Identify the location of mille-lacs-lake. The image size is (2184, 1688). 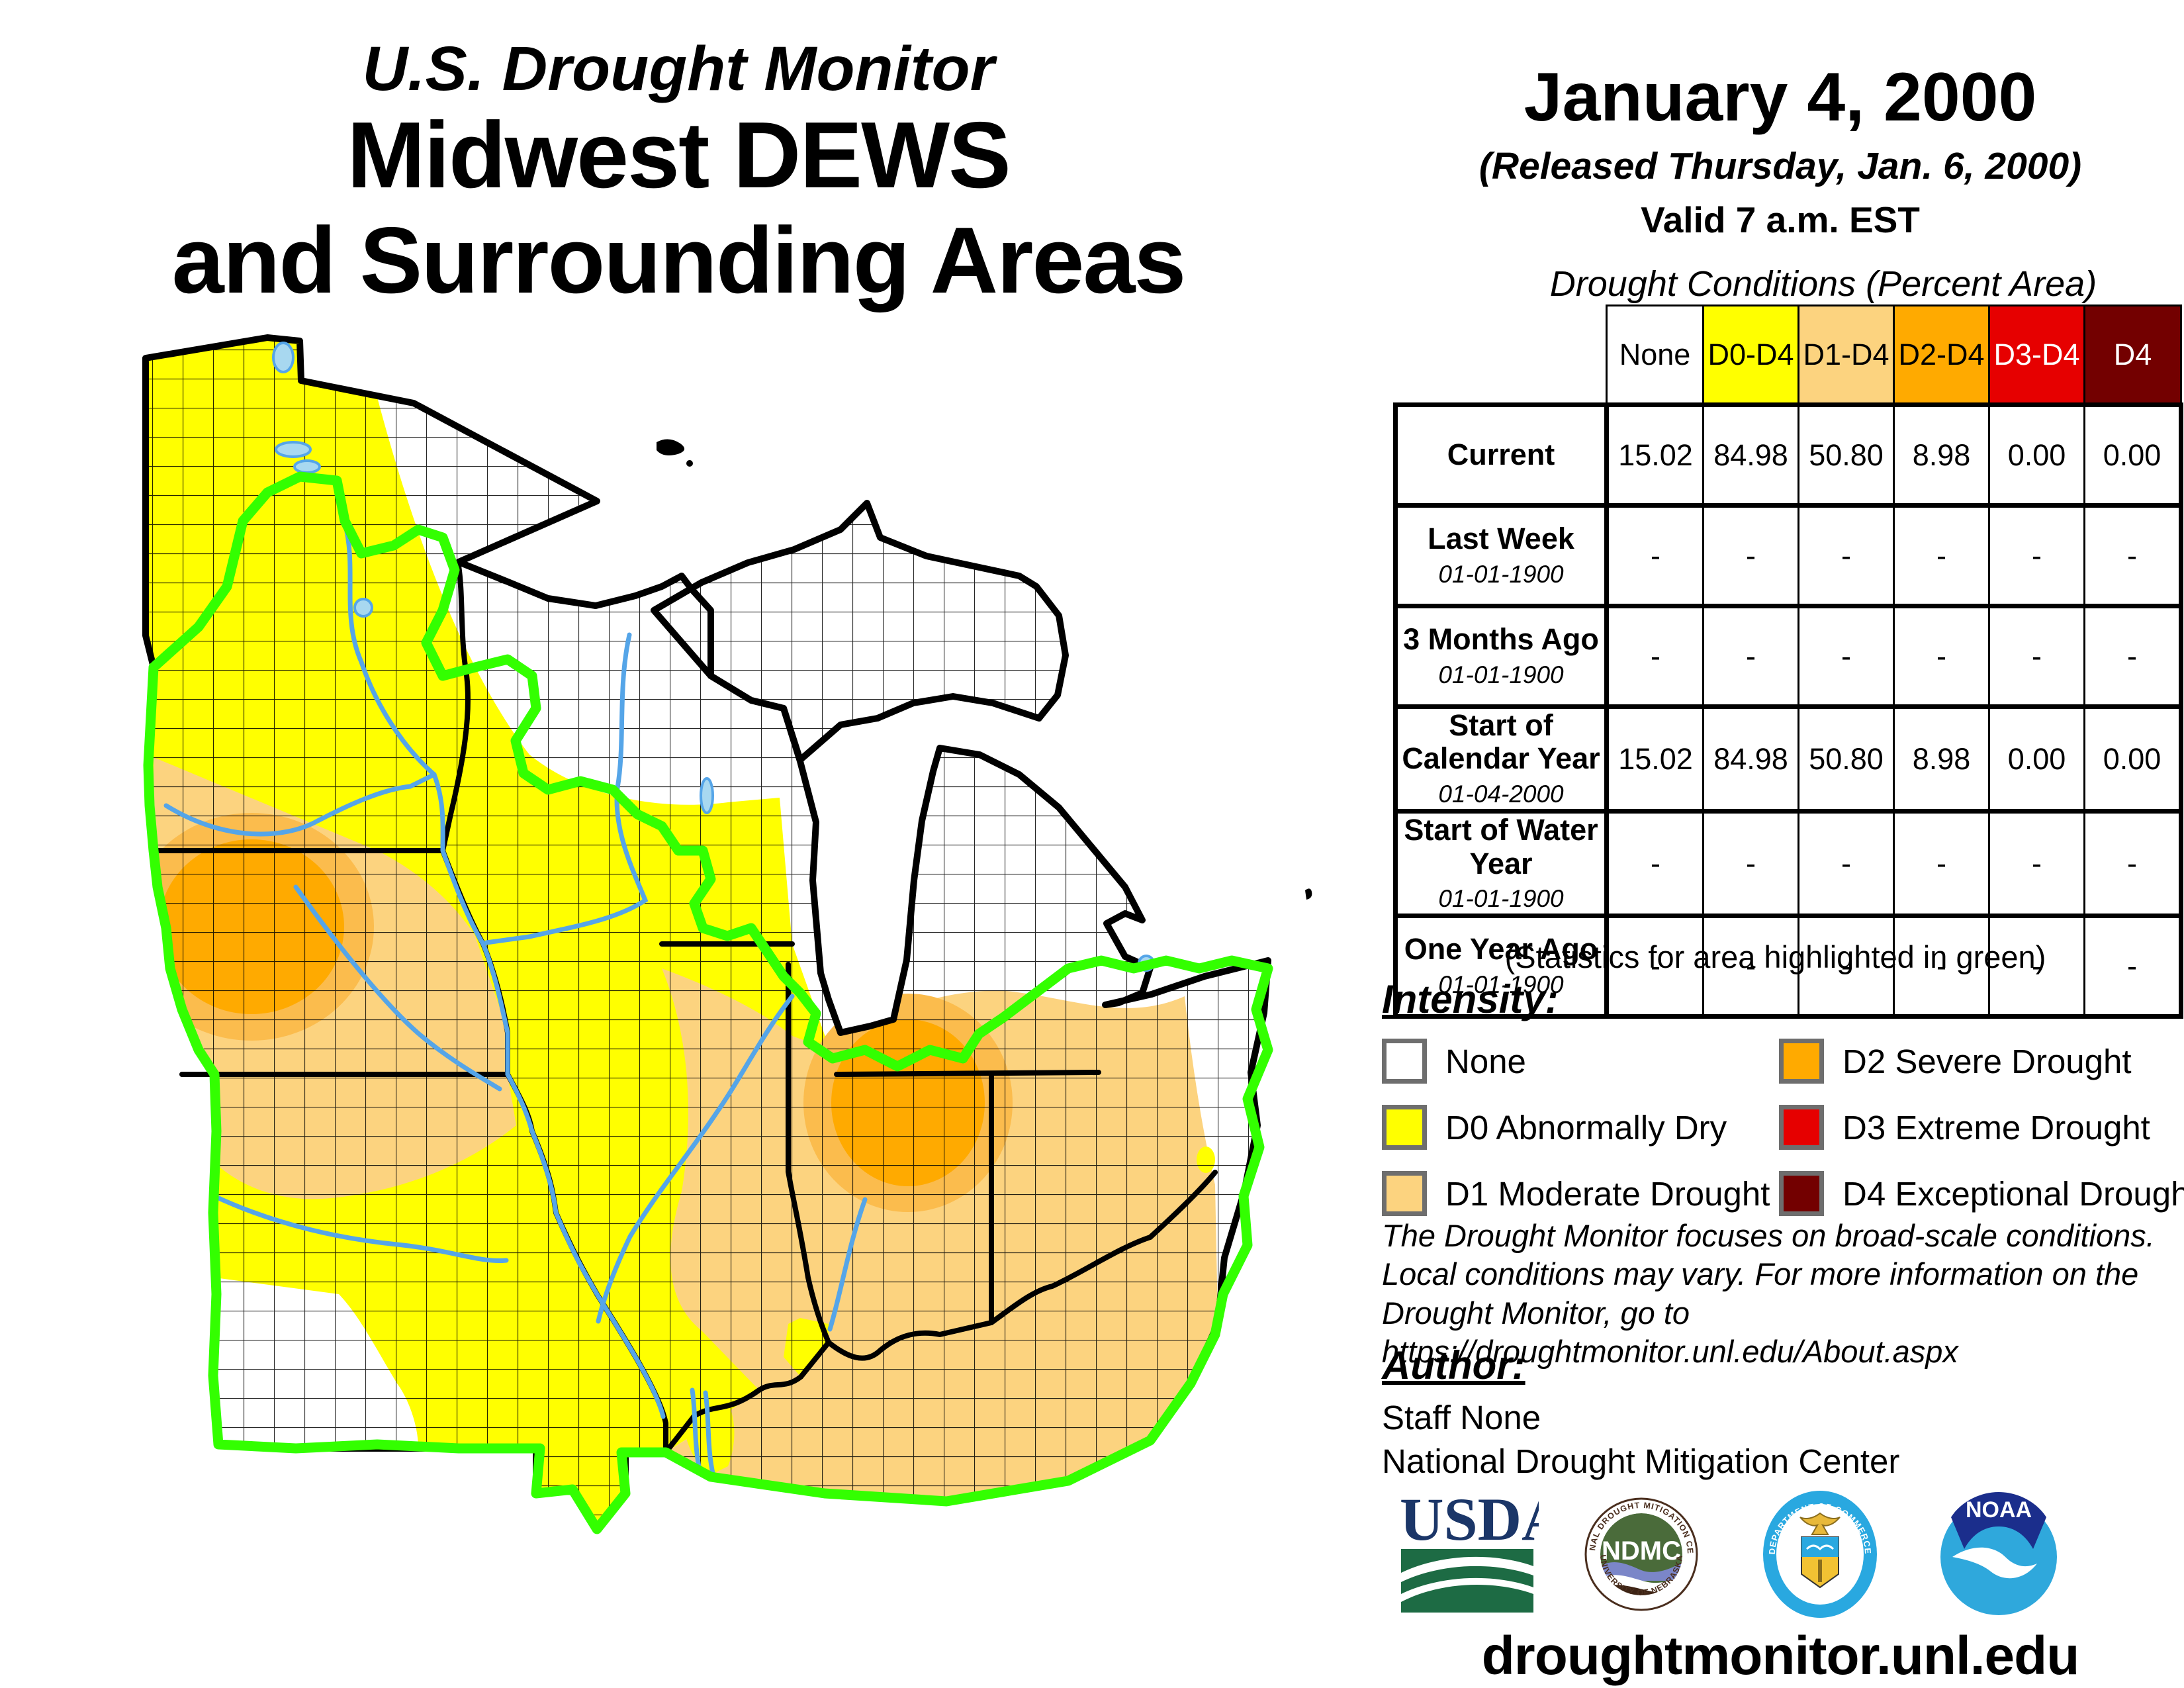
(363, 608).